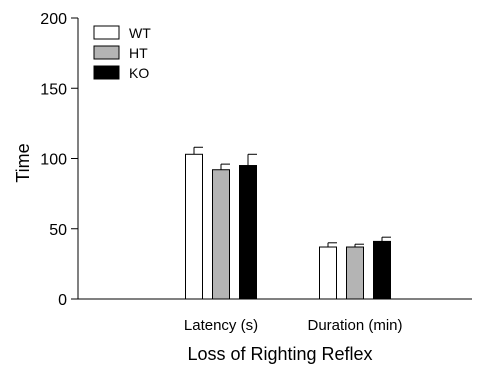 The image size is (486, 374). Describe the element at coordinates (58, 230) in the screenshot. I see `y-tick-label: 50` at that location.